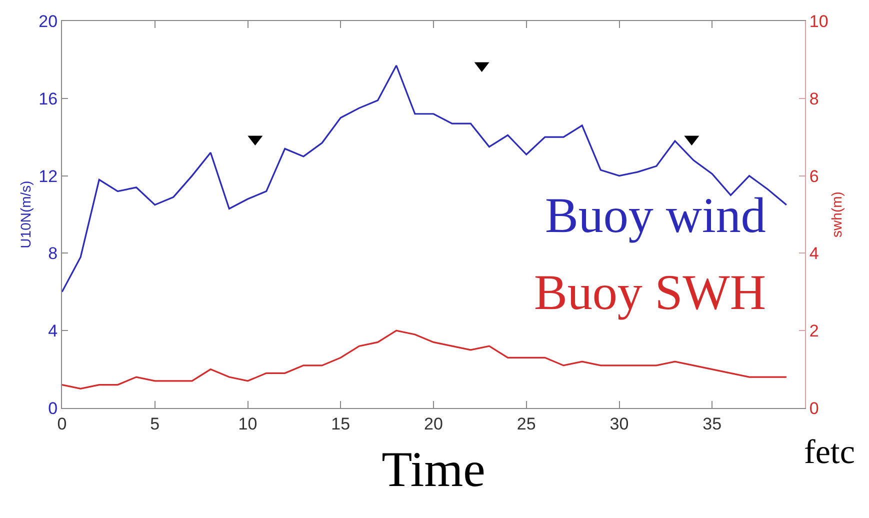  What do you see at coordinates (829, 452) in the screenshot?
I see `text: fetc` at bounding box center [829, 452].